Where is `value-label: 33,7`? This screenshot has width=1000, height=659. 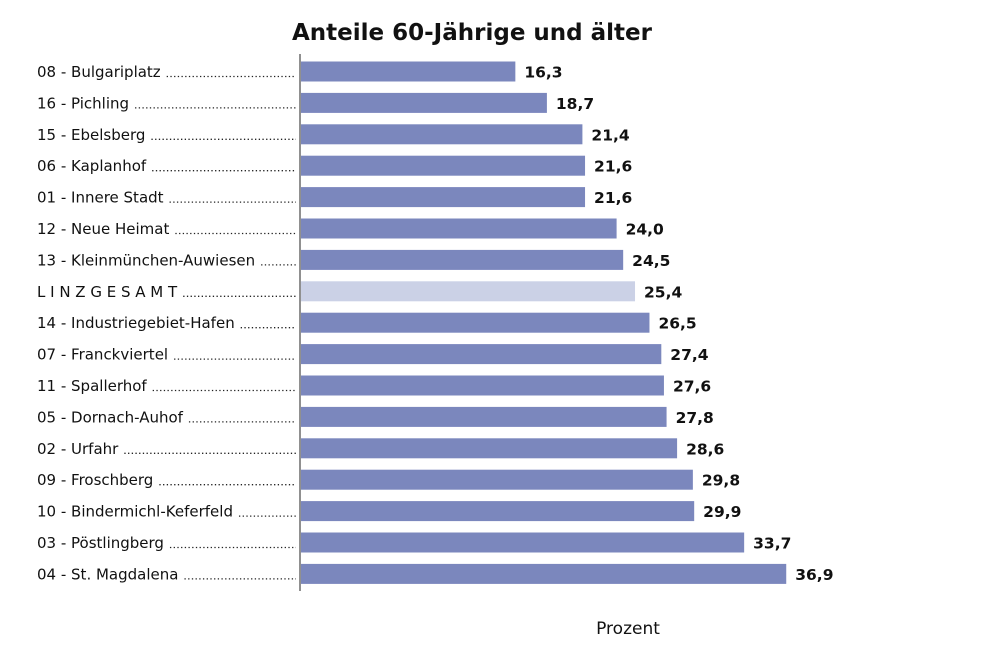 value-label: 33,7 is located at coordinates (772, 544).